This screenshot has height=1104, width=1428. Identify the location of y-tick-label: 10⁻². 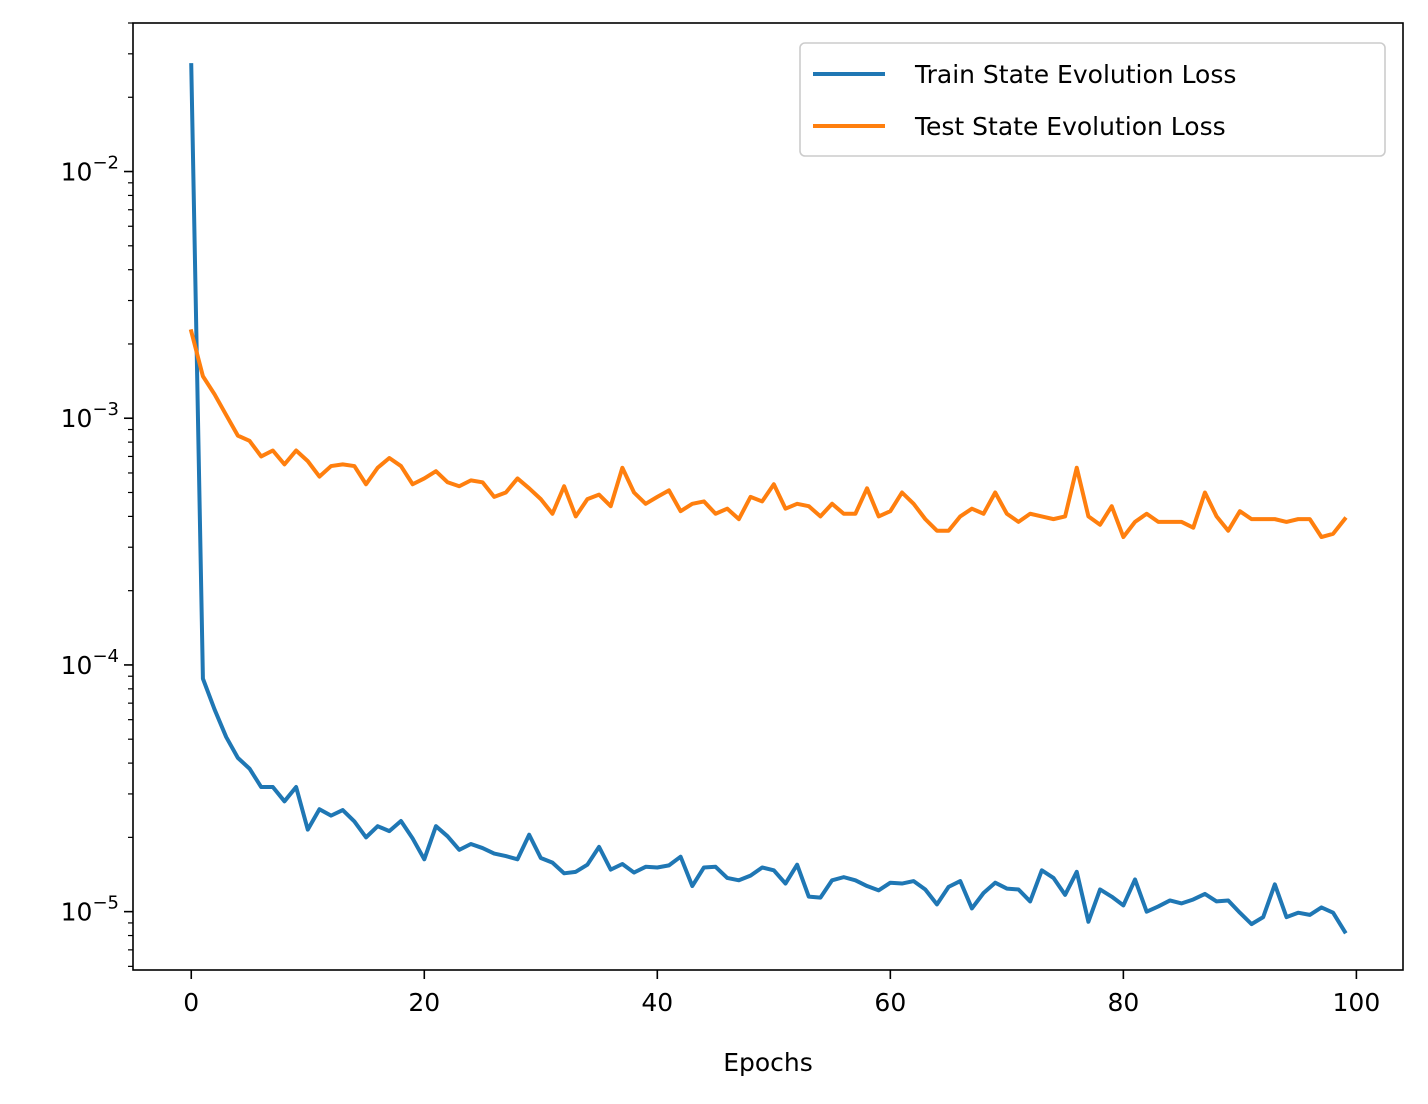
(90, 170).